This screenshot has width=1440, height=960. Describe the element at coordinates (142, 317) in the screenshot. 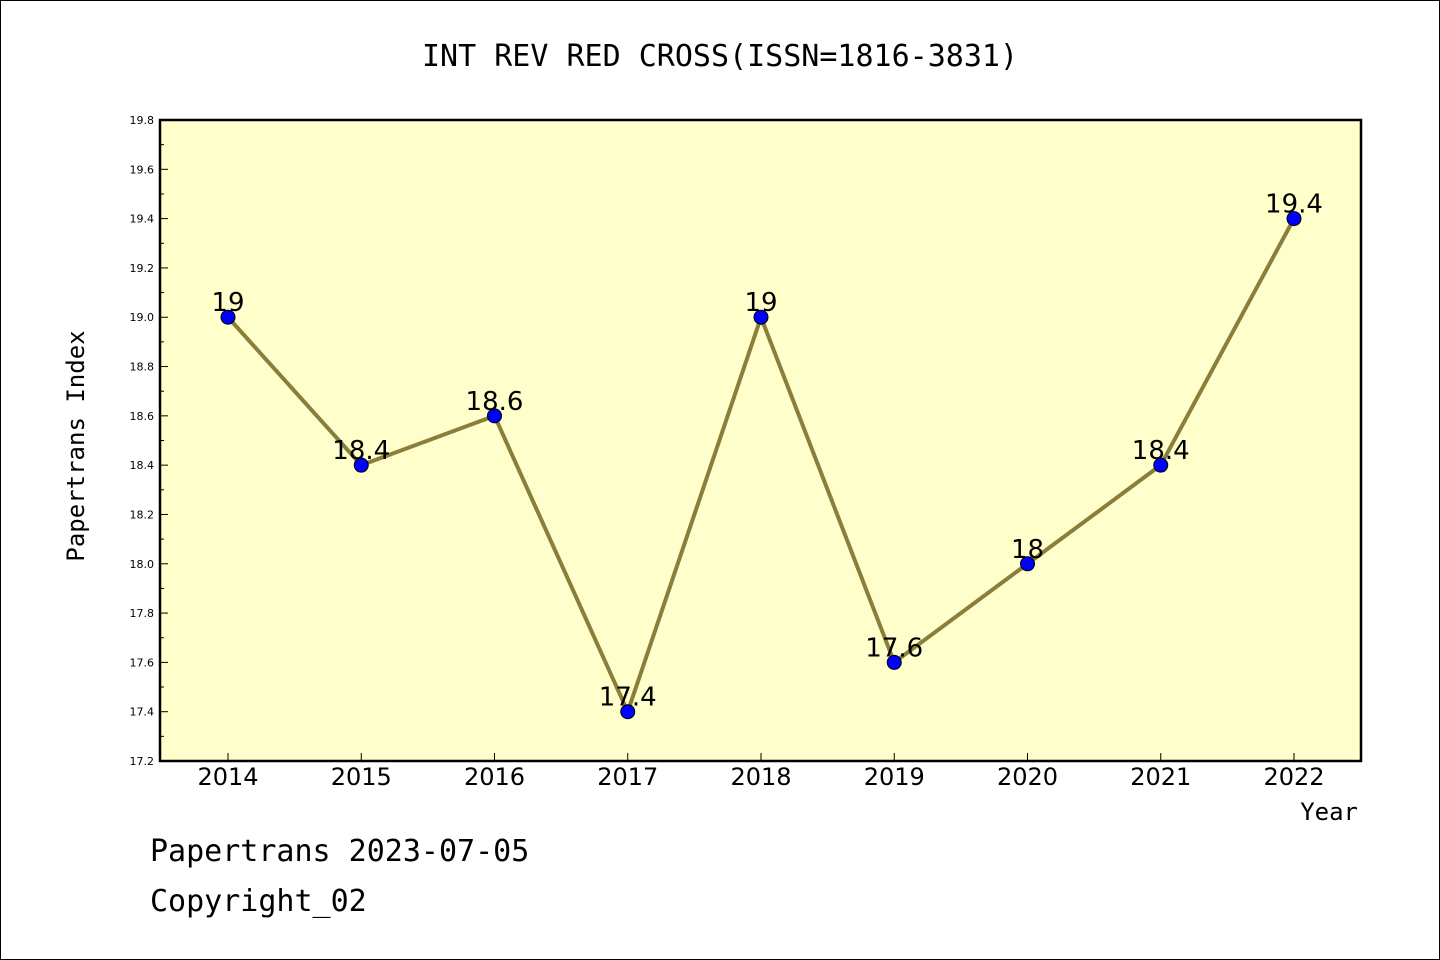

I see `y-tick-label: 19.0` at that location.